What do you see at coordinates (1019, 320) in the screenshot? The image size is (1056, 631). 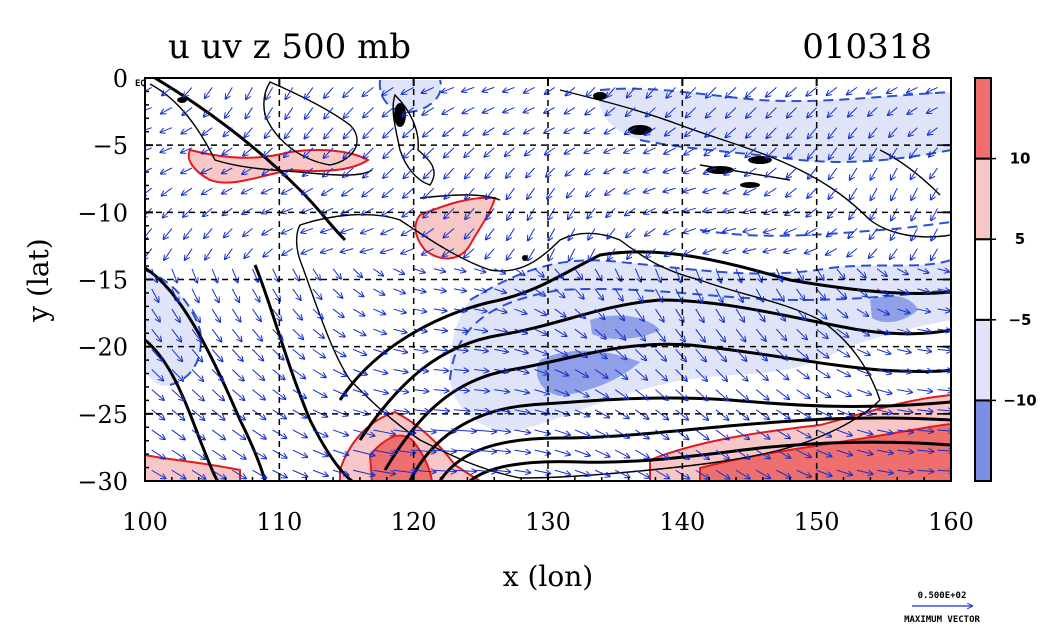 I see `colorbar-label-1: −5` at bounding box center [1019, 320].